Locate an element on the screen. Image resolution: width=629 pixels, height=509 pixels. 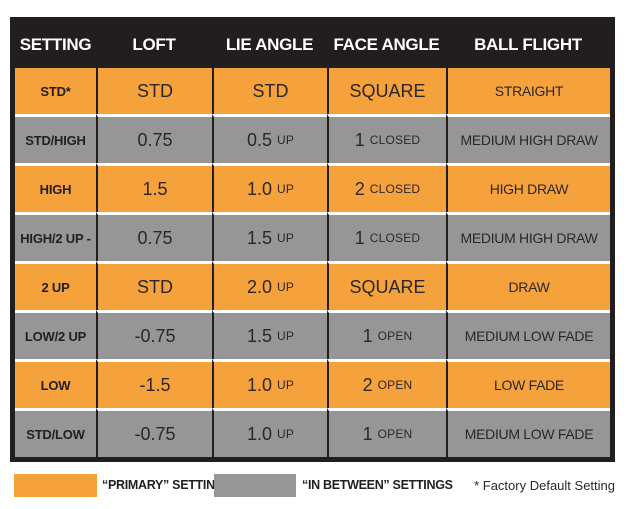
face-angle-cell: 2 OPEN is located at coordinates (386, 383).